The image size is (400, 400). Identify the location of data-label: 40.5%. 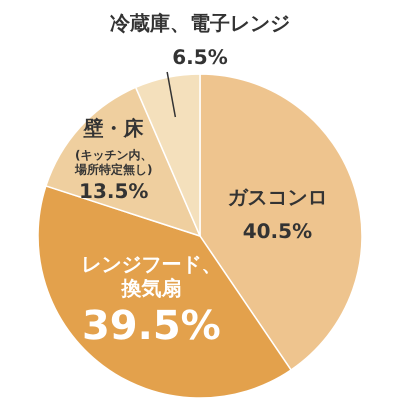
(277, 231).